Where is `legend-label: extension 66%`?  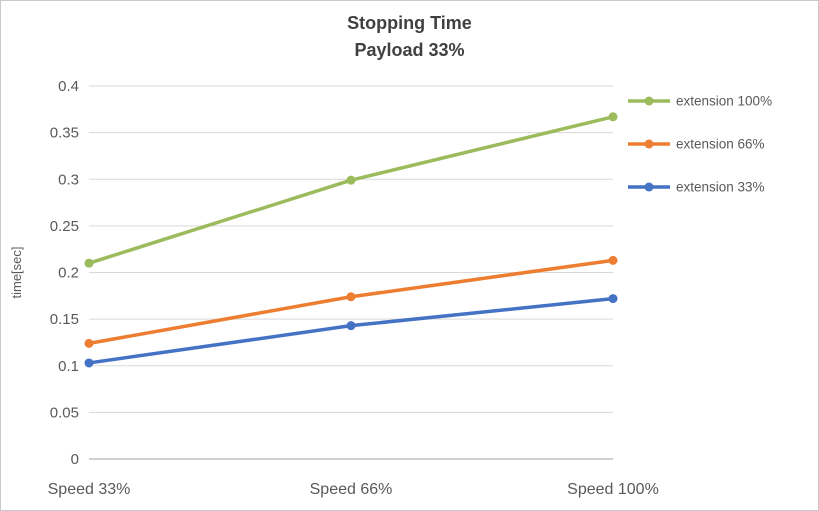
legend-label: extension 66% is located at coordinates (720, 144).